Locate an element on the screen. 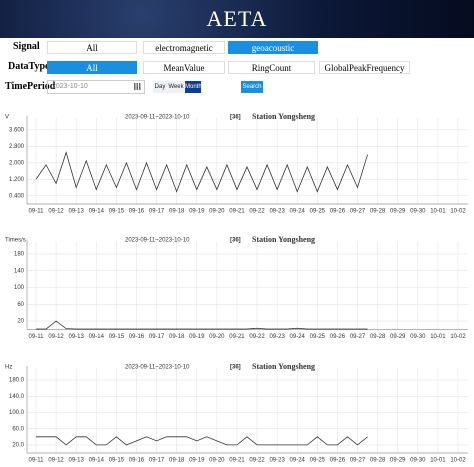  y-tick-label: 2.800 is located at coordinates (17, 147).